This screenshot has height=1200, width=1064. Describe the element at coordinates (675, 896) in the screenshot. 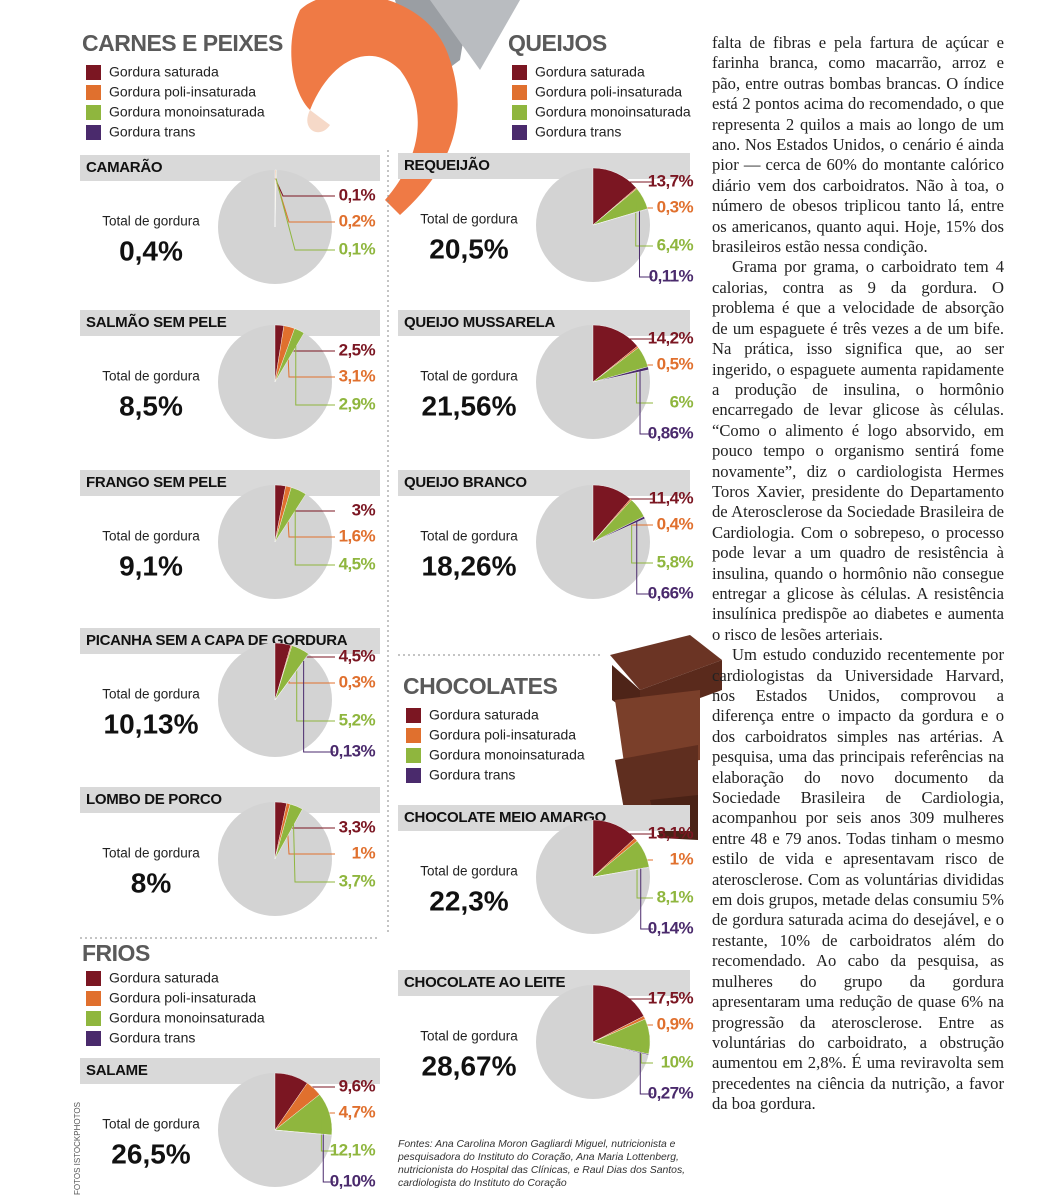

I see `value-label: 8,1%` at that location.